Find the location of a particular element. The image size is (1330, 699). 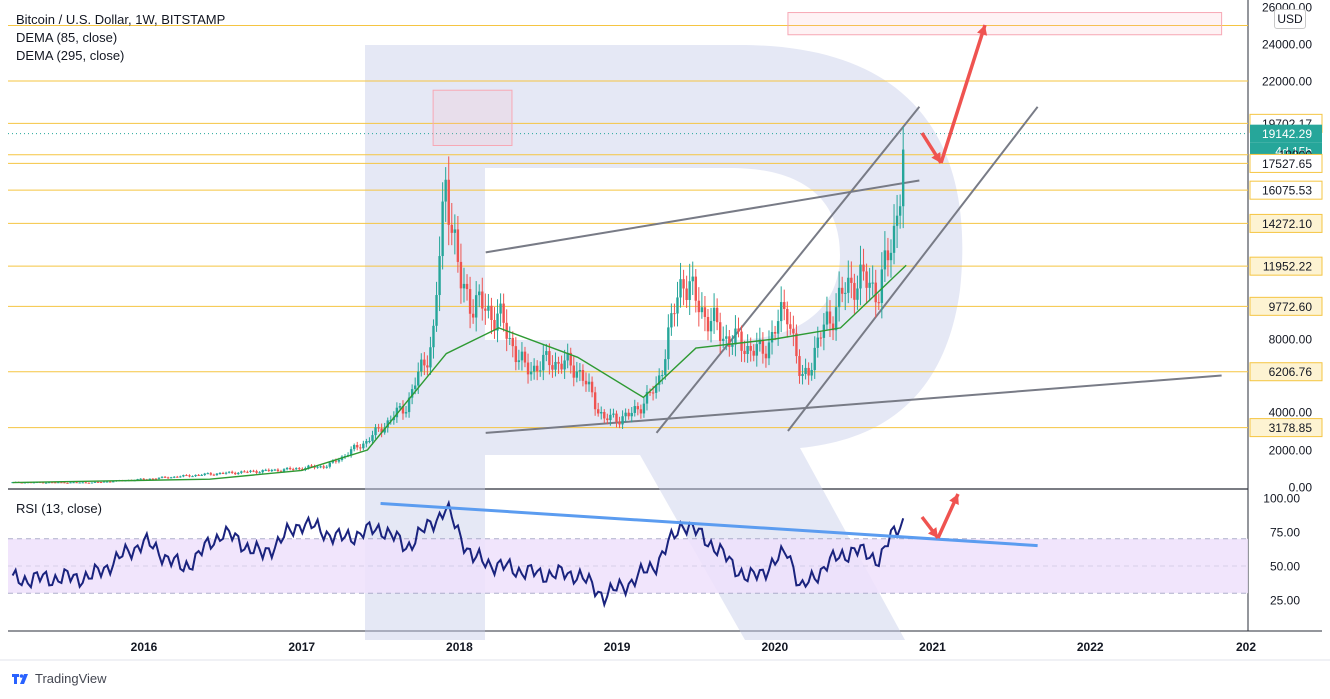

rsi-rise-arrow-head is located at coordinates (954, 499).